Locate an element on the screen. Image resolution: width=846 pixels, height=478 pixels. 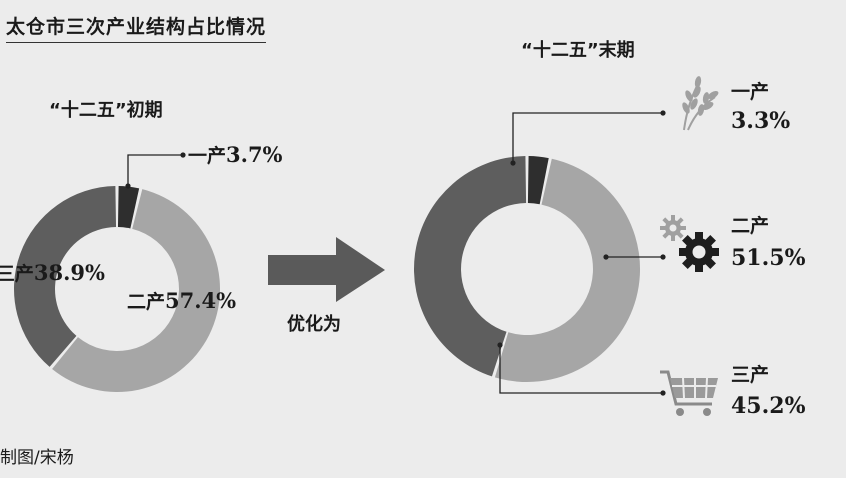
period-title-early: “十二五”初期 is located at coordinates (106, 110).